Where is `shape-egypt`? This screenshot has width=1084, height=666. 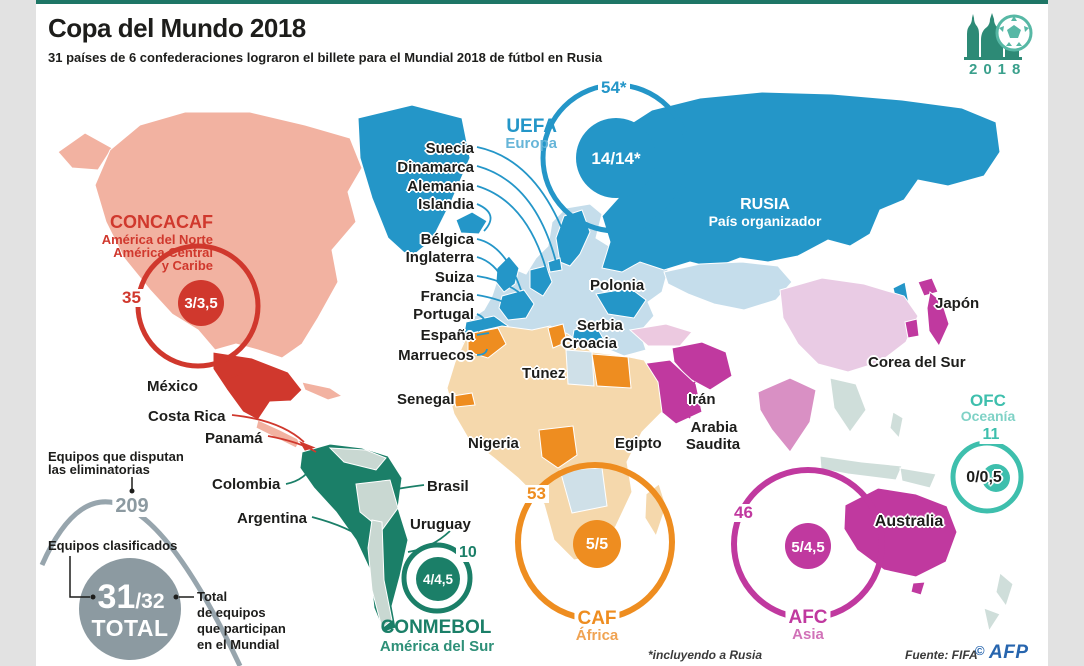 shape-egypt is located at coordinates (611, 371).